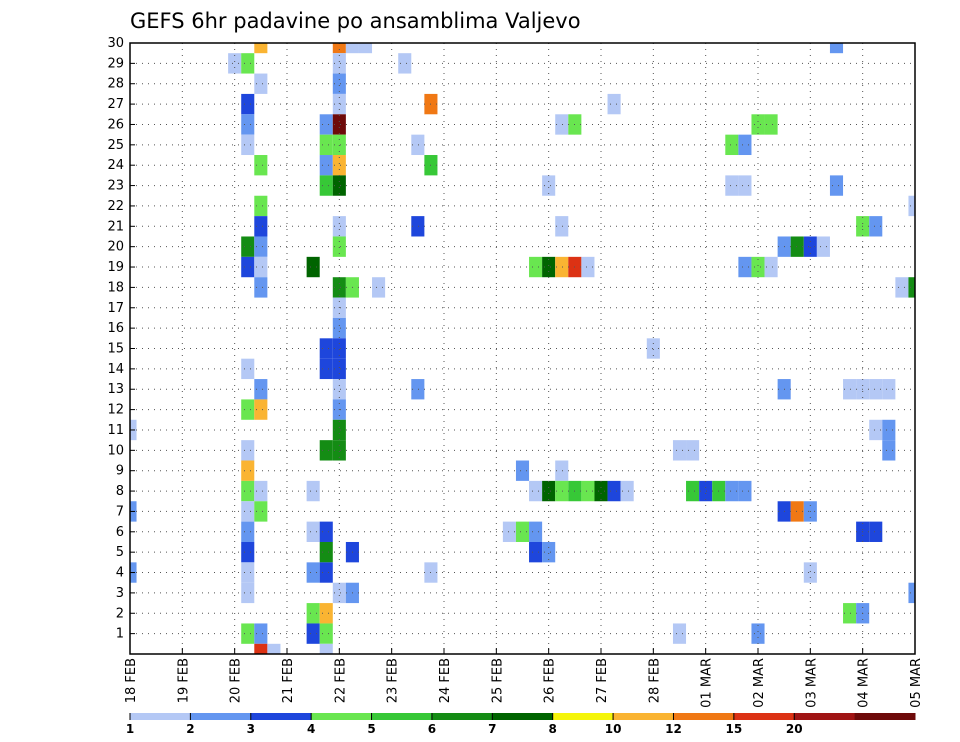 The height and width of the screenshot is (742, 960). Describe the element at coordinates (733, 729) in the screenshot. I see `colorbar-label: 15` at that location.